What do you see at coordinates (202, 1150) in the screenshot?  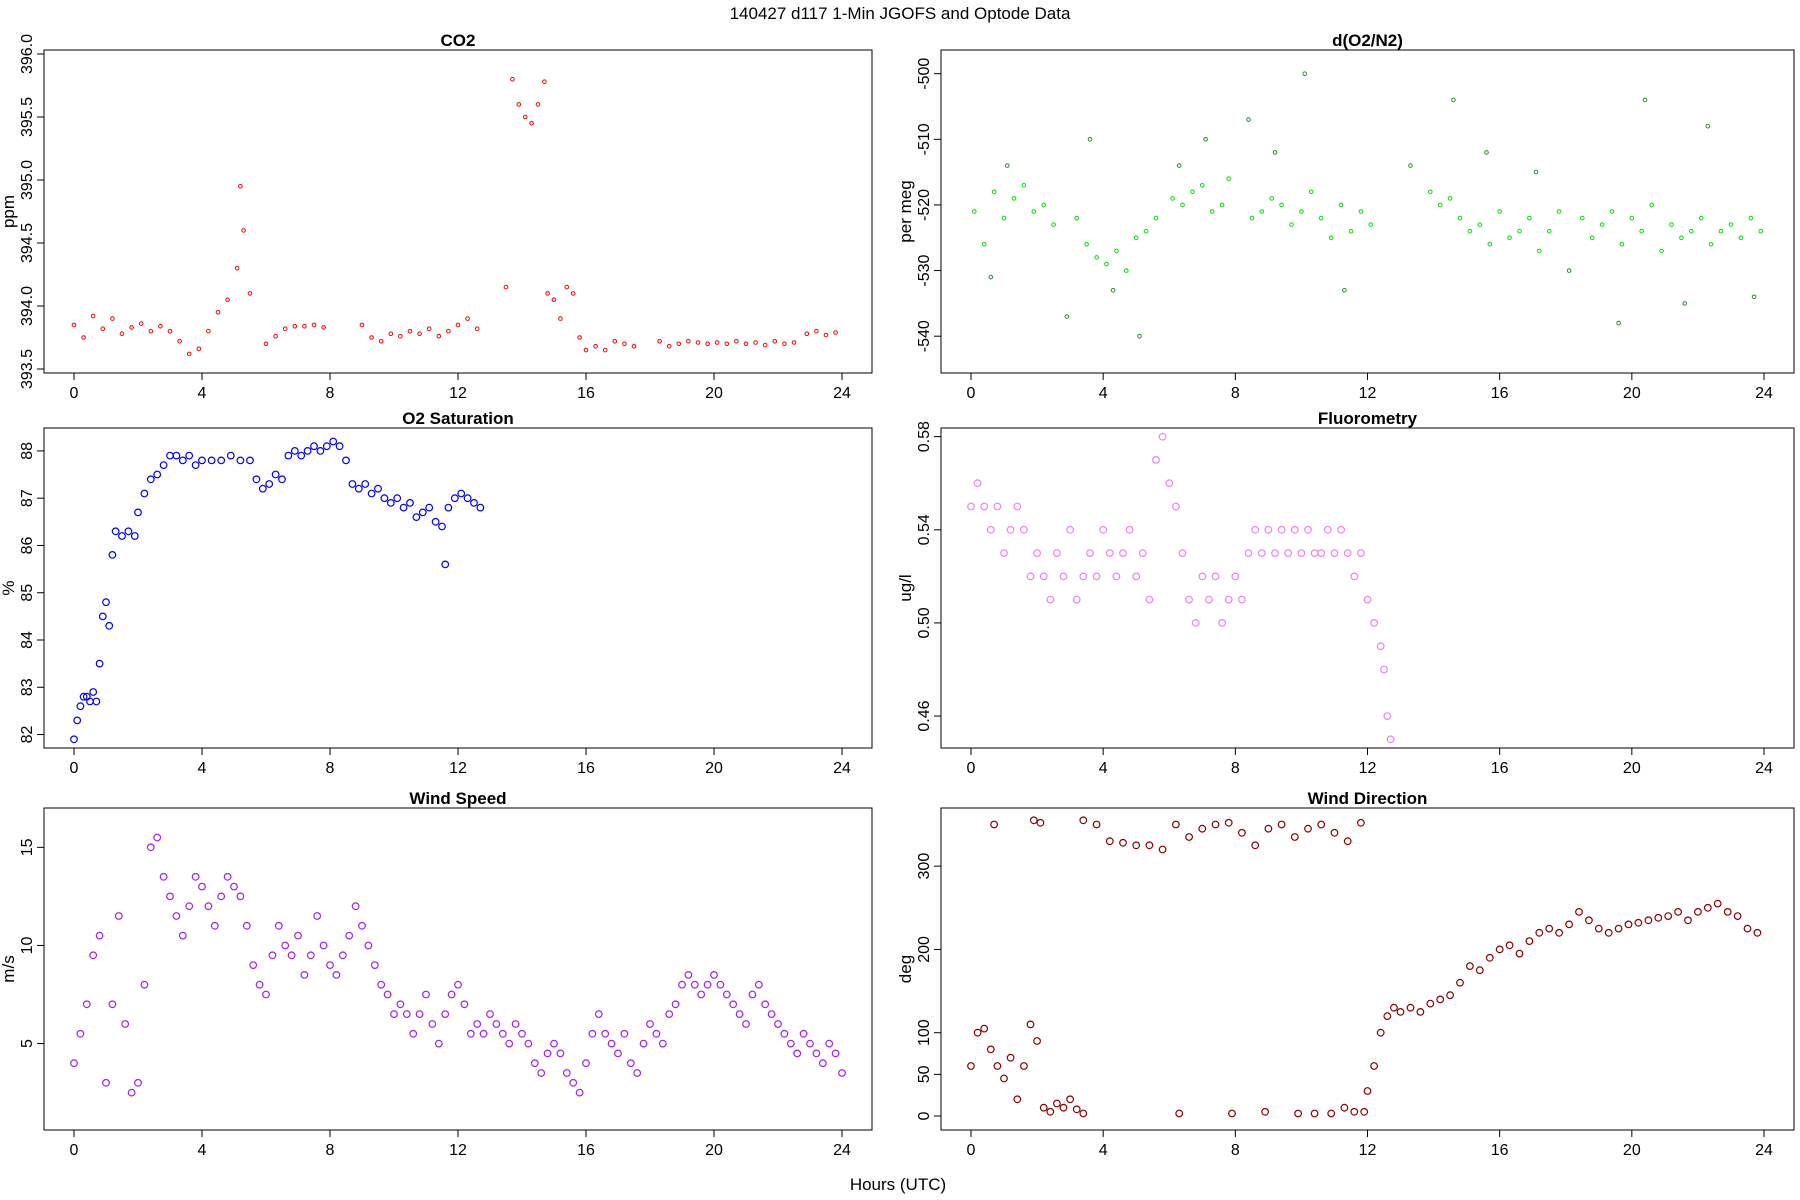 I see `wind-speed-x-tick-label: 4` at bounding box center [202, 1150].